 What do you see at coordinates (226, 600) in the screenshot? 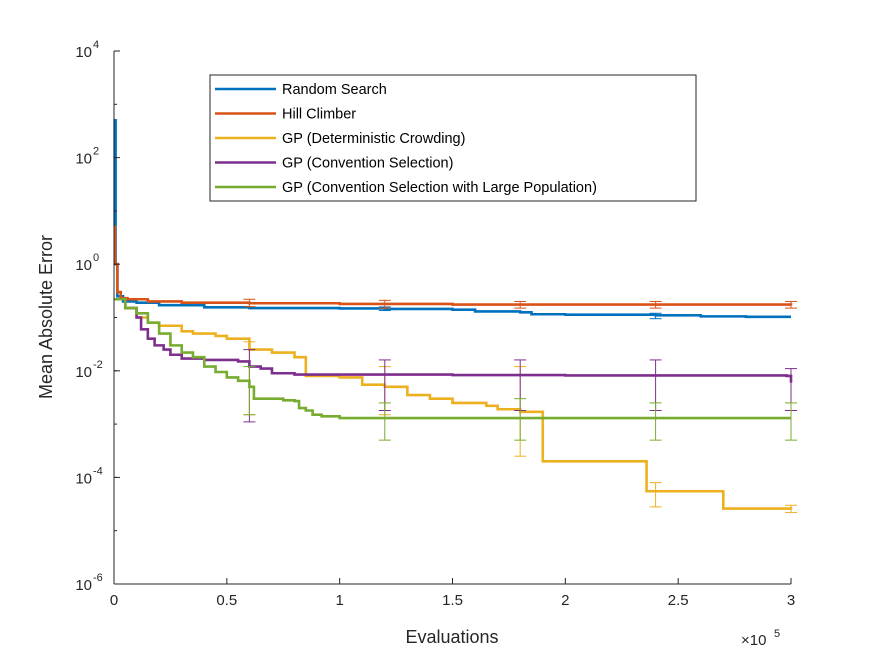
I see `x-tick-label-1: 0.5` at bounding box center [226, 600].